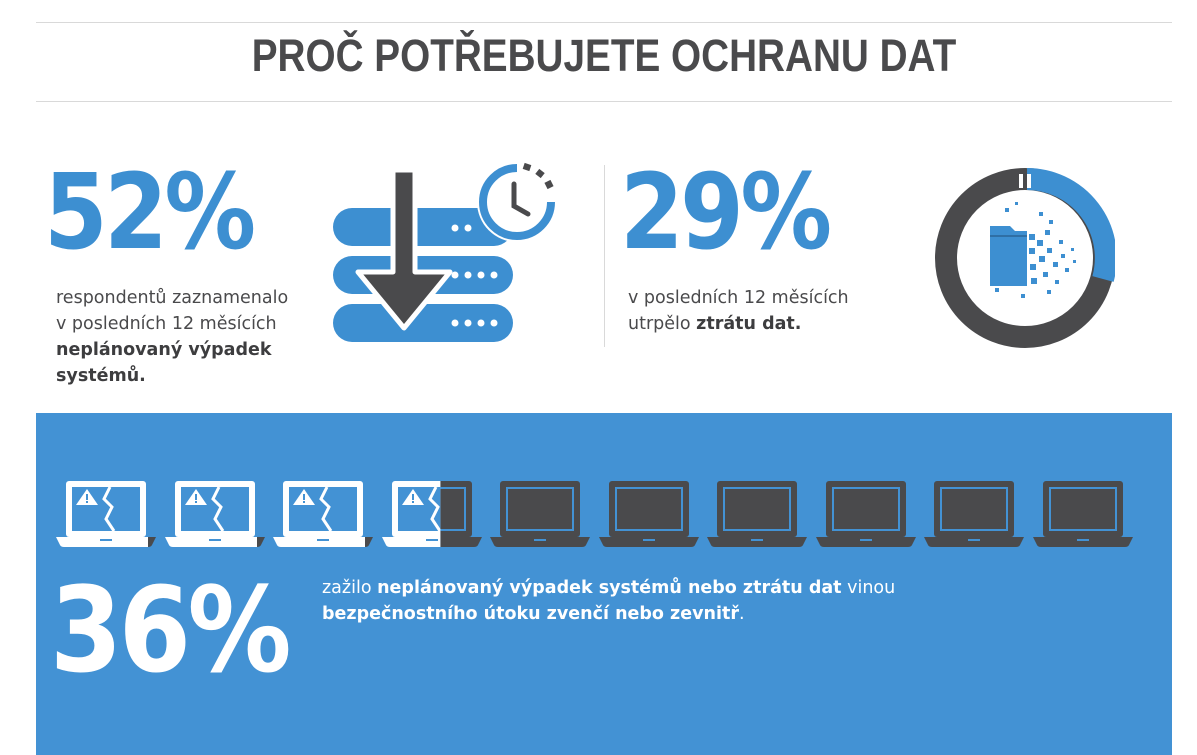  Describe the element at coordinates (172, 298) in the screenshot. I see `stat-52-line1: respondentů zaznamenalo` at that location.